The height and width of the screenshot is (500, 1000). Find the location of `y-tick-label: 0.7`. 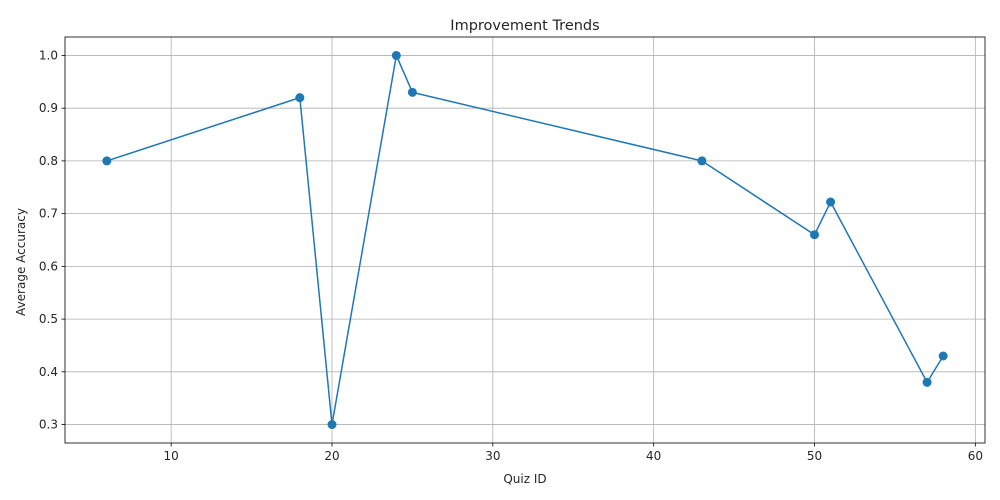

y-tick-label: 0.7 is located at coordinates (48, 214).